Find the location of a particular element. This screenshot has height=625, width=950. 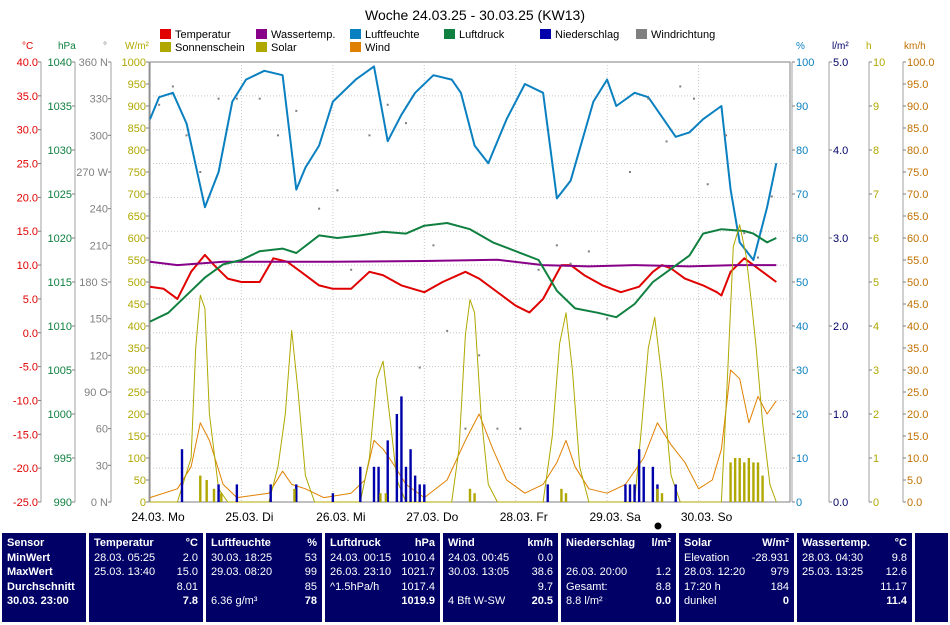

sunshine-tick-label: 2 is located at coordinates (876, 415).